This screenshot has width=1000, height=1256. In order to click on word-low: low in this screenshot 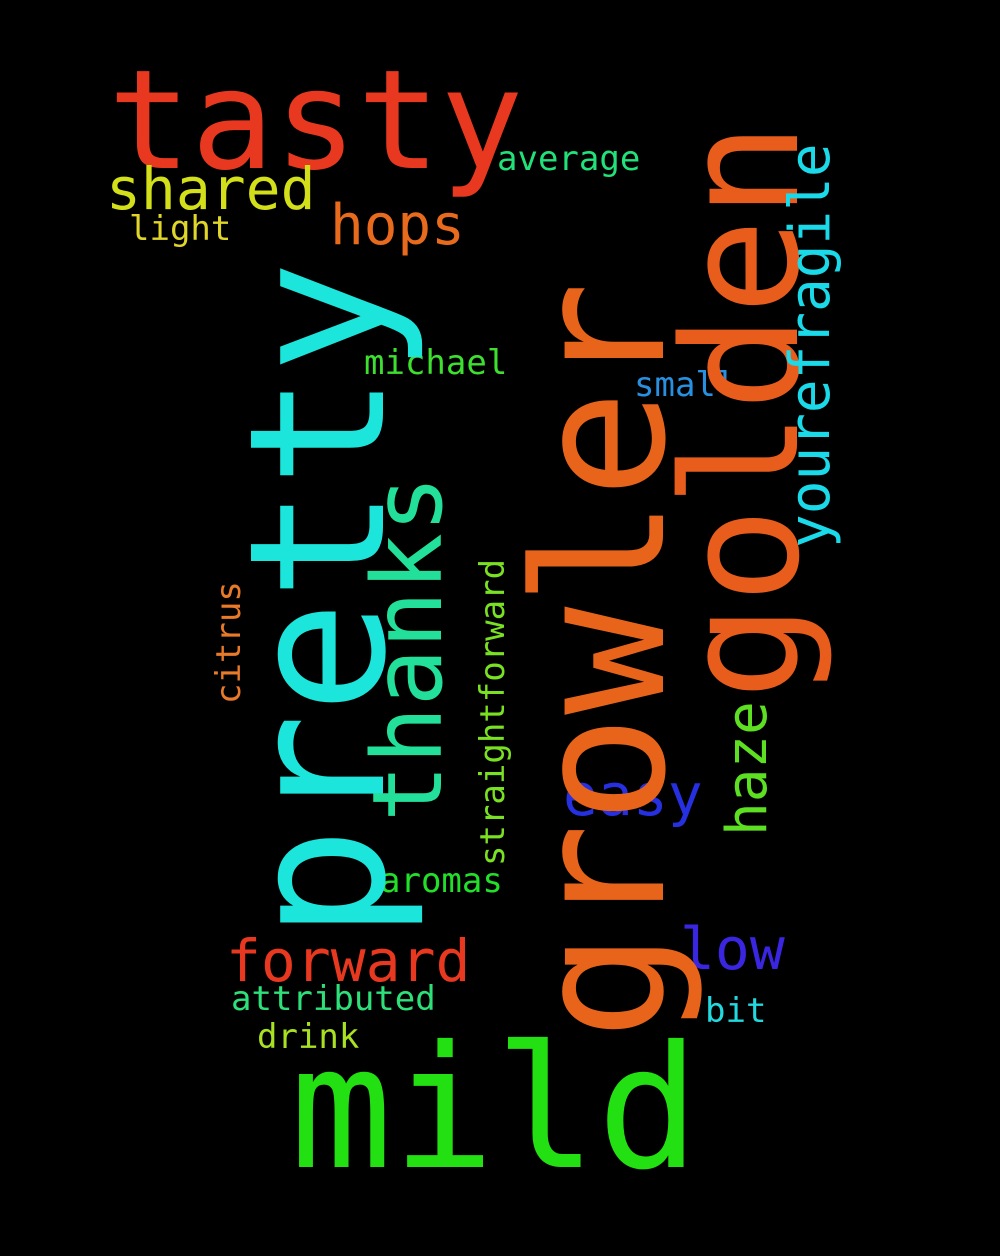, I will do `click(732, 949)`.